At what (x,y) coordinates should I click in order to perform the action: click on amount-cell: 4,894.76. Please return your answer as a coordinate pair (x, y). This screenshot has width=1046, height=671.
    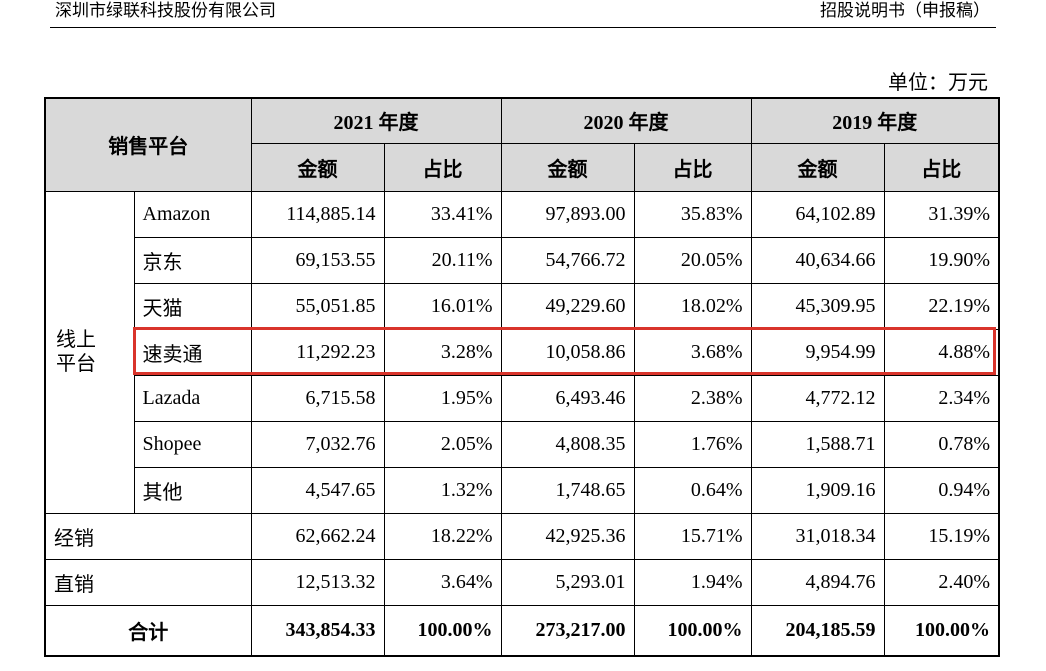
    Looking at the image, I should click on (817, 582).